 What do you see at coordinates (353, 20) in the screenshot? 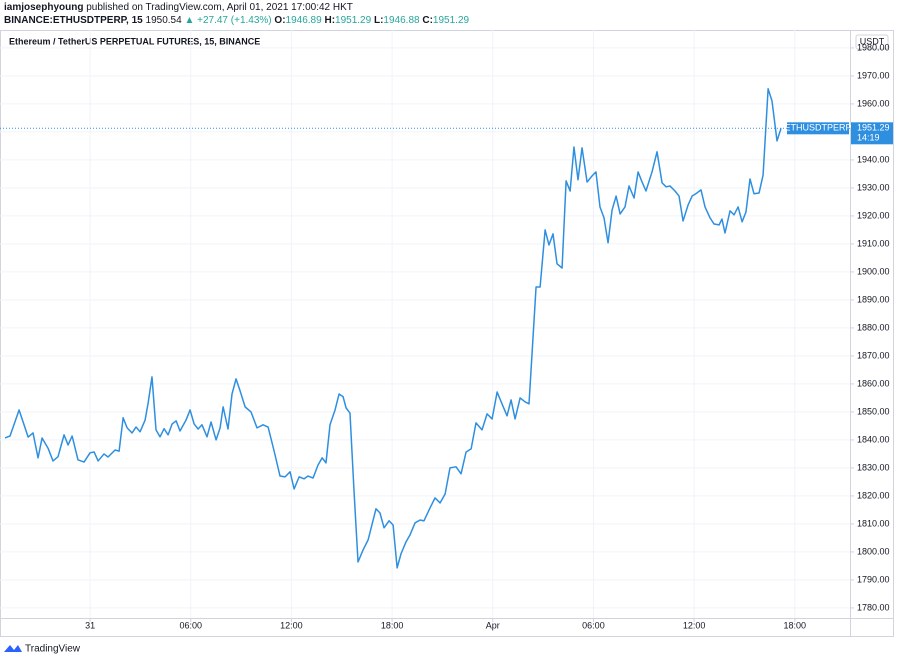
I see `high: 1951.29` at bounding box center [353, 20].